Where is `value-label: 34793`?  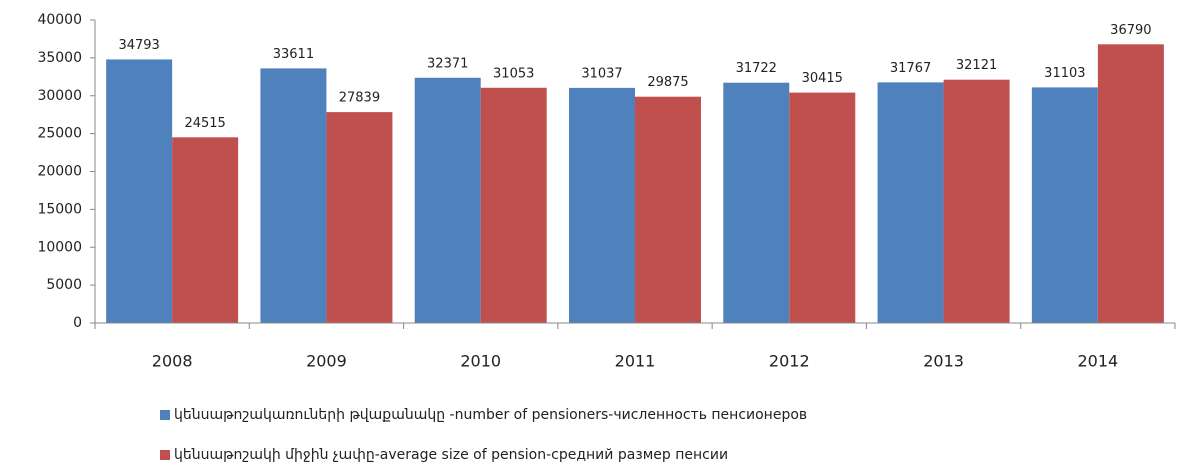 value-label: 34793 is located at coordinates (138, 45).